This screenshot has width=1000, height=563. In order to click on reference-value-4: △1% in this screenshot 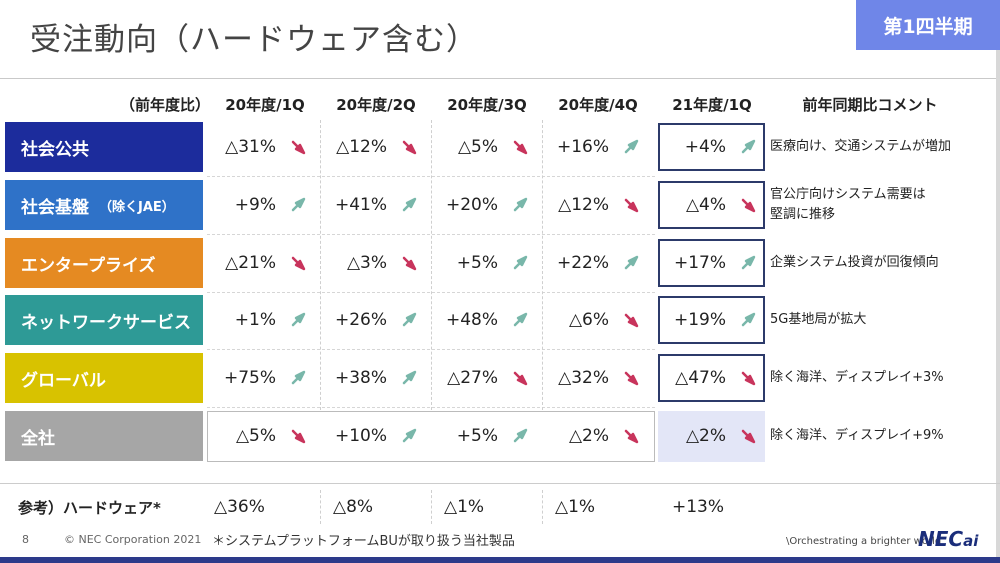, I will do `click(575, 507)`.